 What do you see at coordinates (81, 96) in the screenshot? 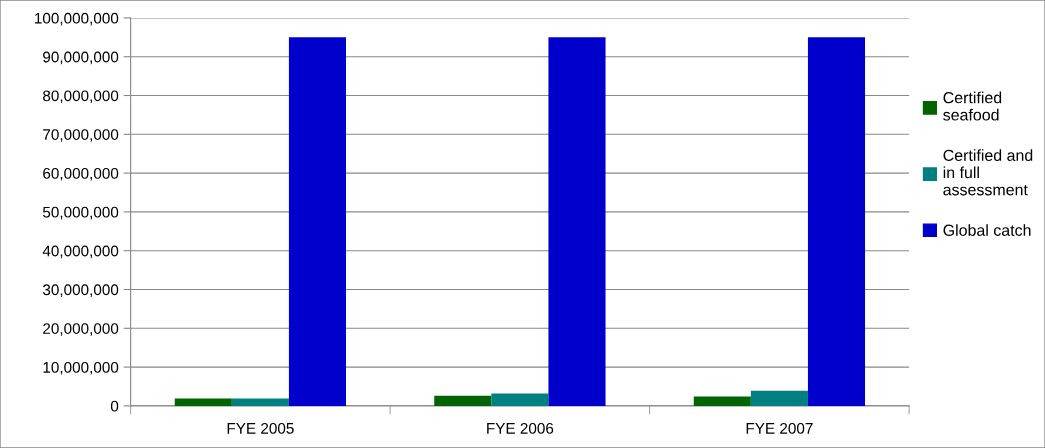
I see `y-tick-label: 80,000,000` at bounding box center [81, 96].